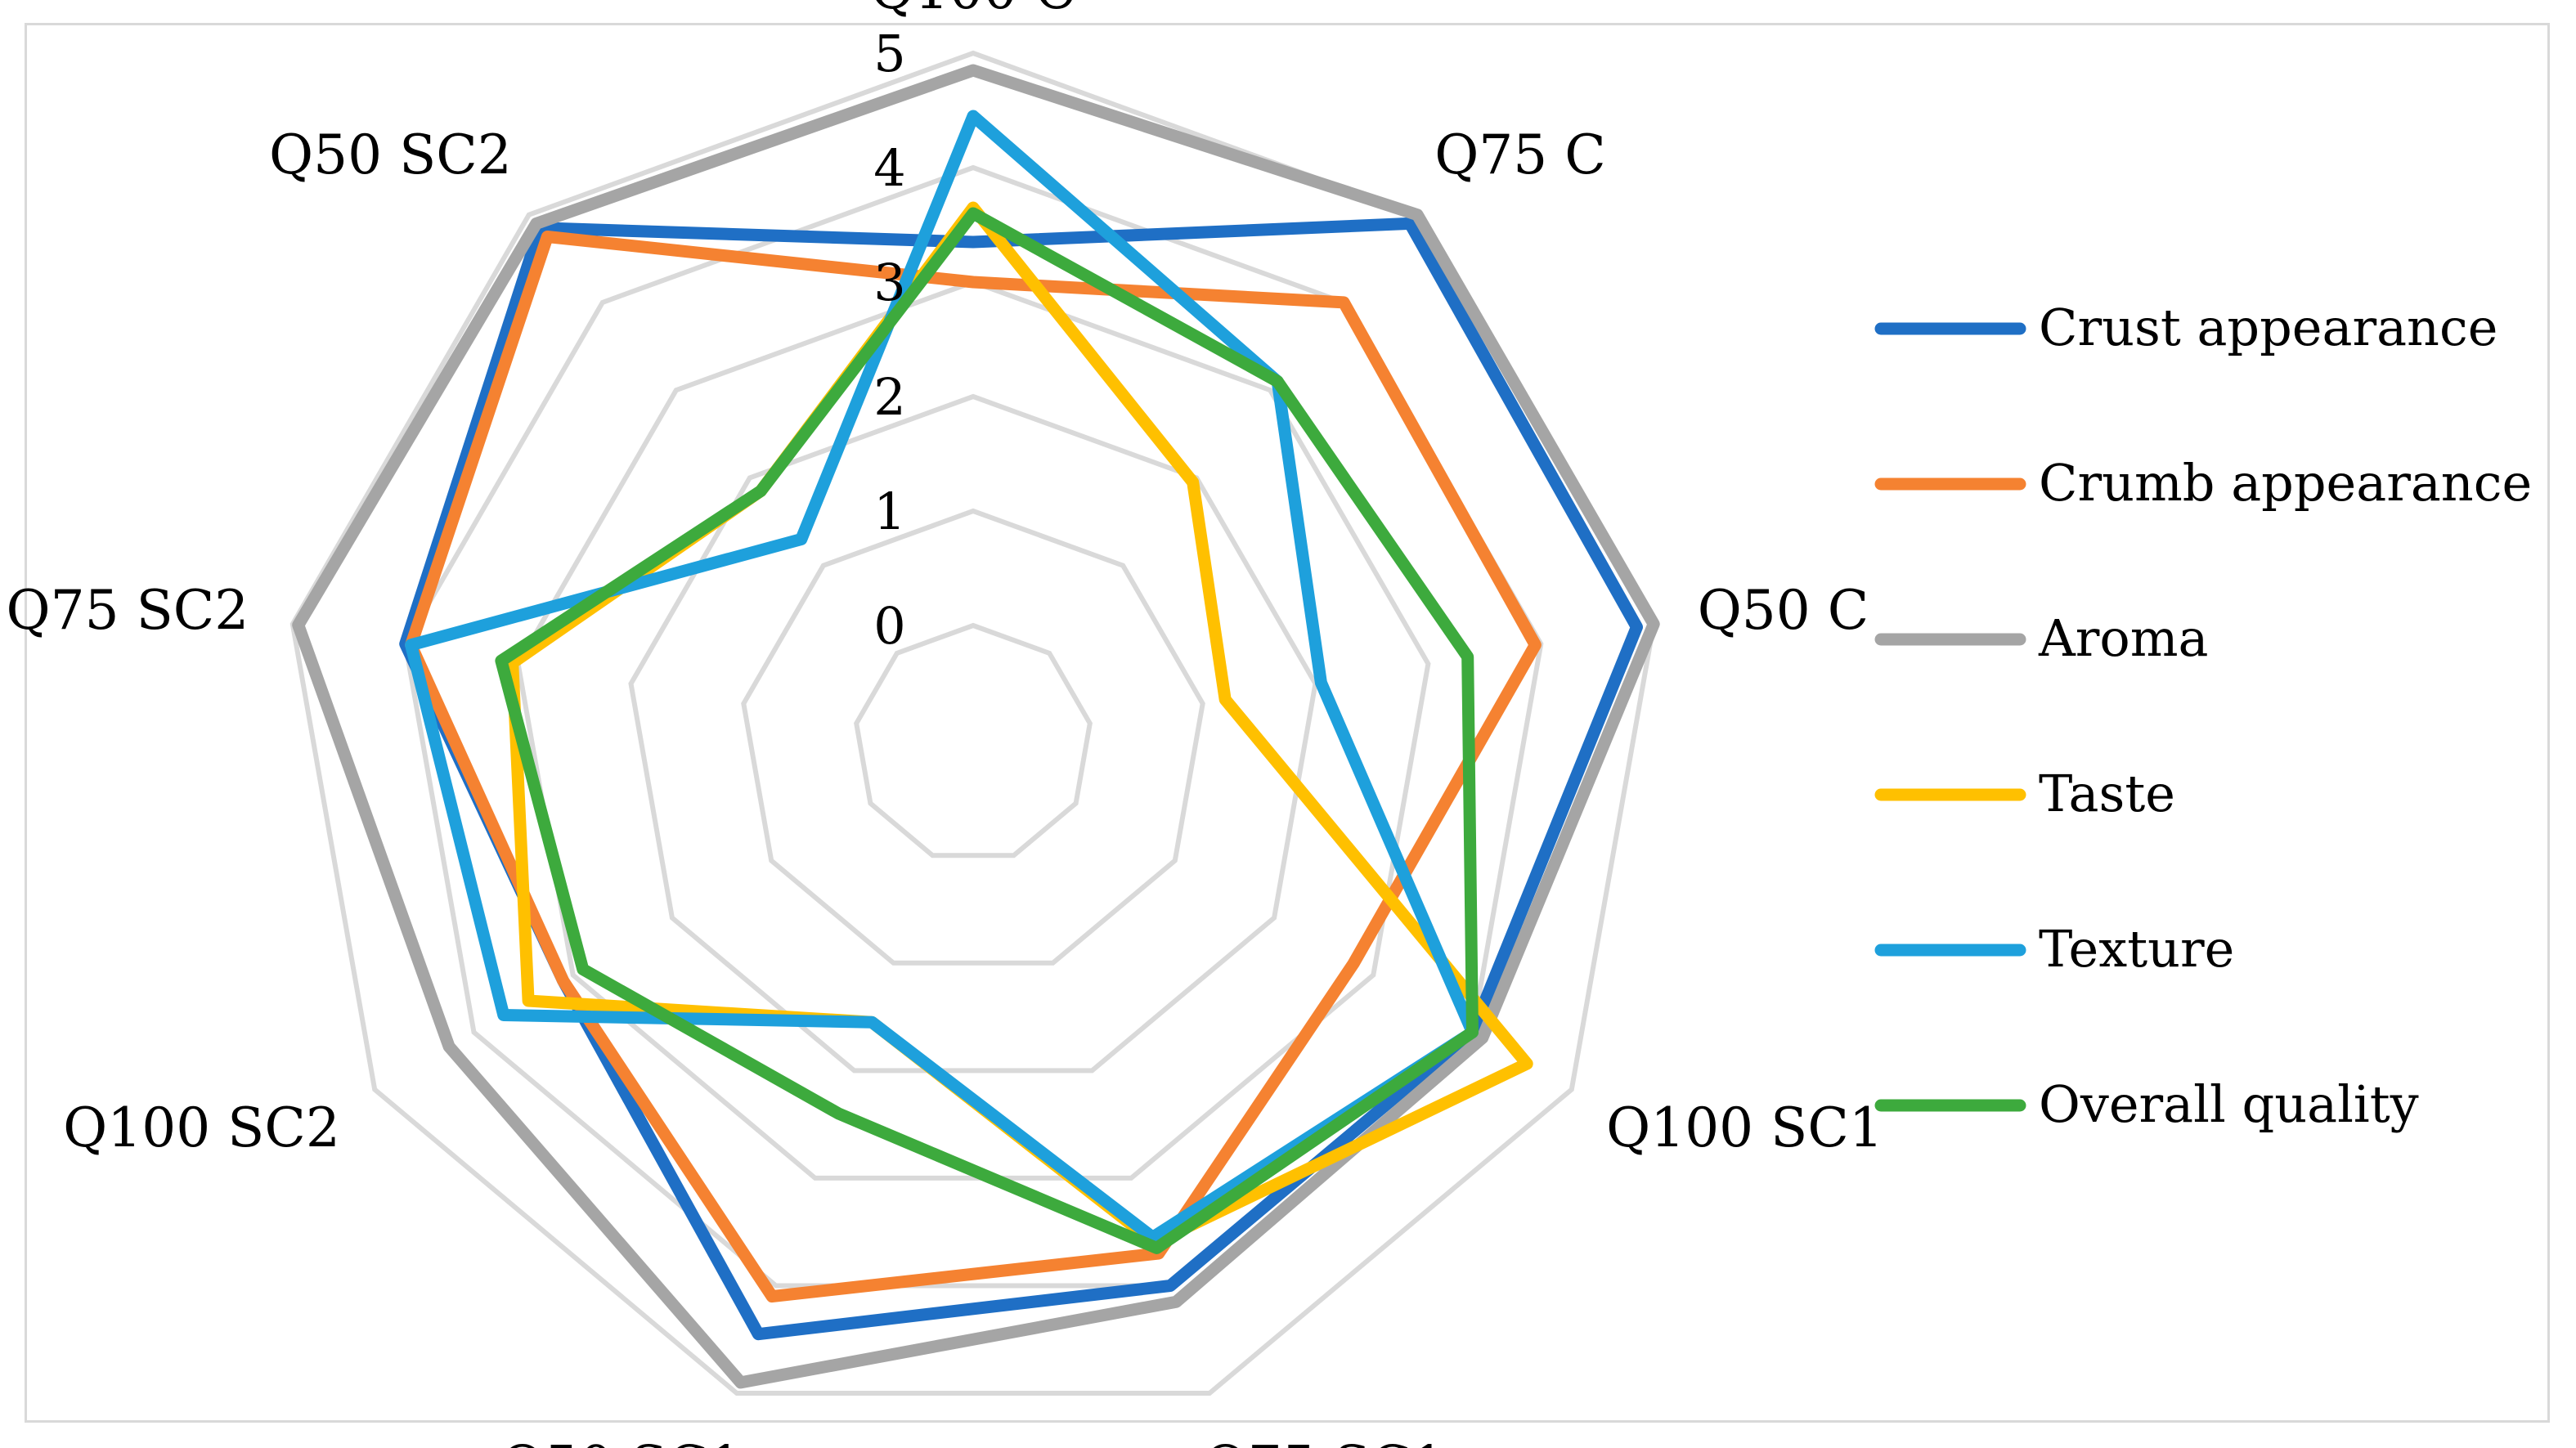 The image size is (2576, 1448). Describe the element at coordinates (889, 512) in the screenshot. I see `tick-label-1: 1` at that location.